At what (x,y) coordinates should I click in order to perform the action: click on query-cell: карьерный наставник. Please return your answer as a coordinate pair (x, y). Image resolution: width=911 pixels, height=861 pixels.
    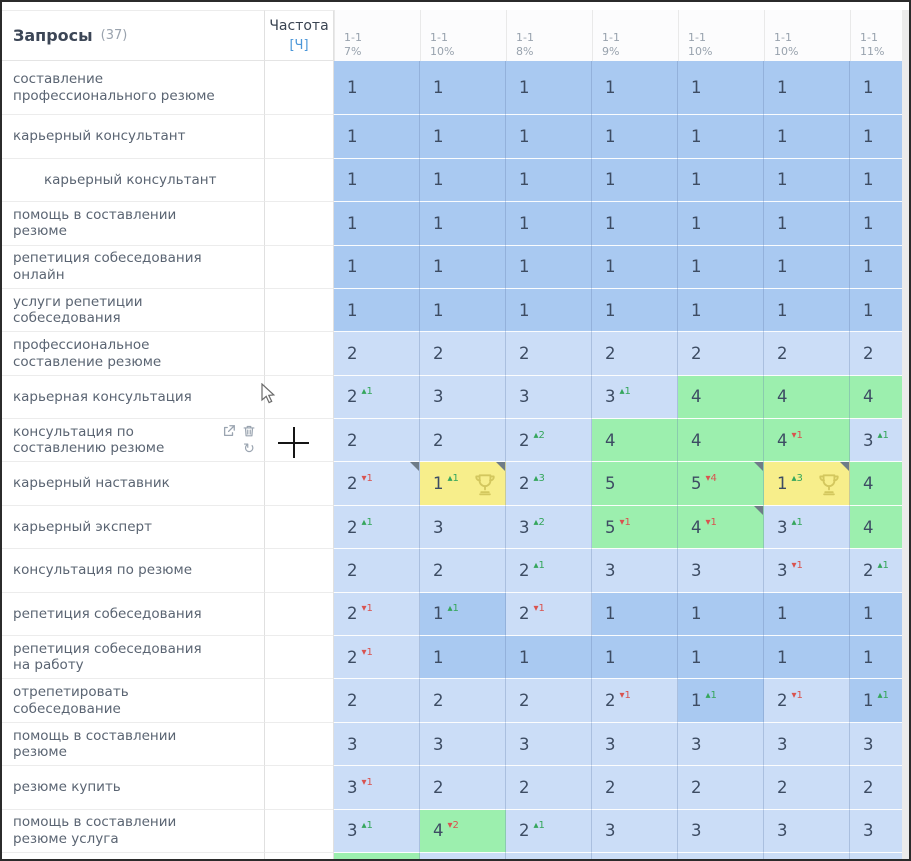
    Looking at the image, I should click on (133, 484).